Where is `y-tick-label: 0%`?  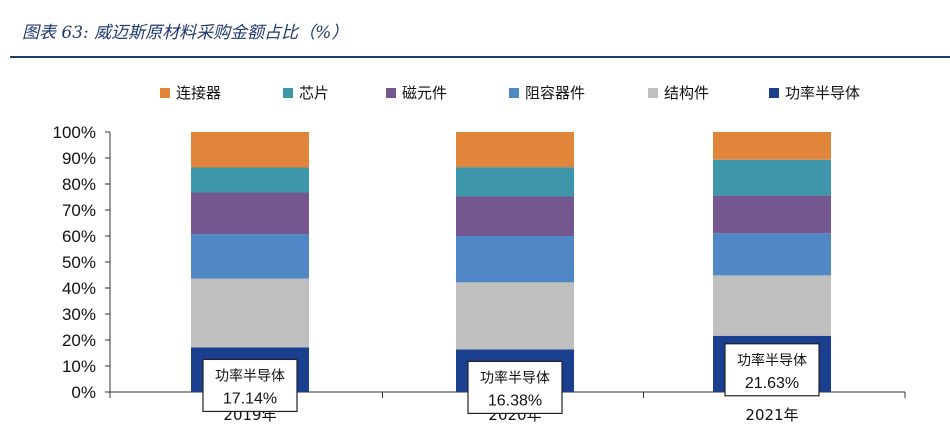 y-tick-label: 0% is located at coordinates (83, 392).